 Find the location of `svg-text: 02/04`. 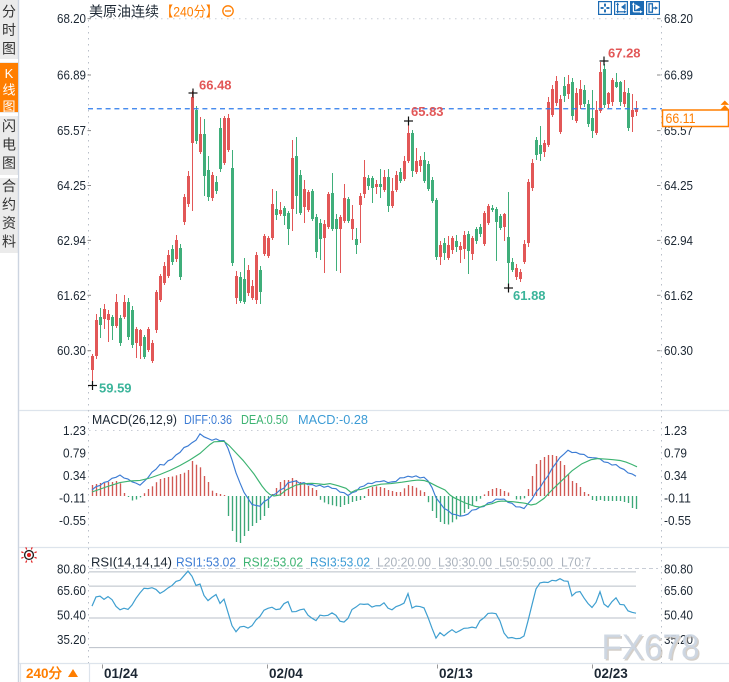

svg-text: 02/04 is located at coordinates (286, 673).